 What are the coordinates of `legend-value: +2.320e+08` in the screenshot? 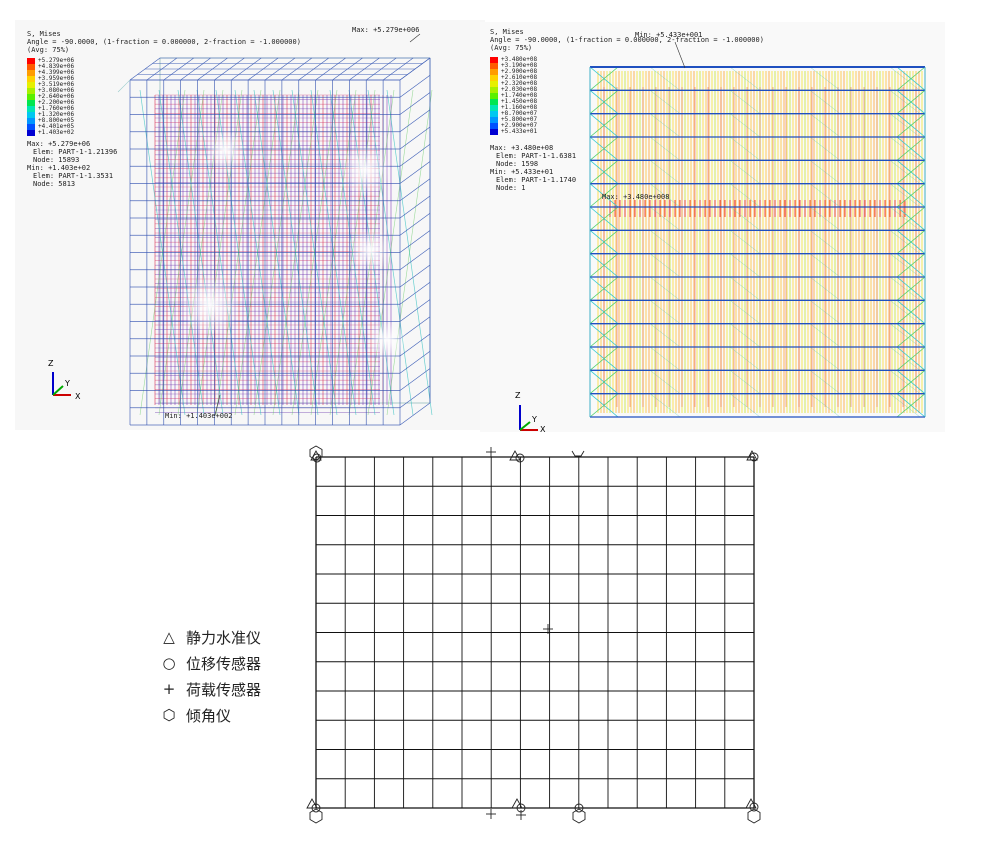 It's located at (519, 83).